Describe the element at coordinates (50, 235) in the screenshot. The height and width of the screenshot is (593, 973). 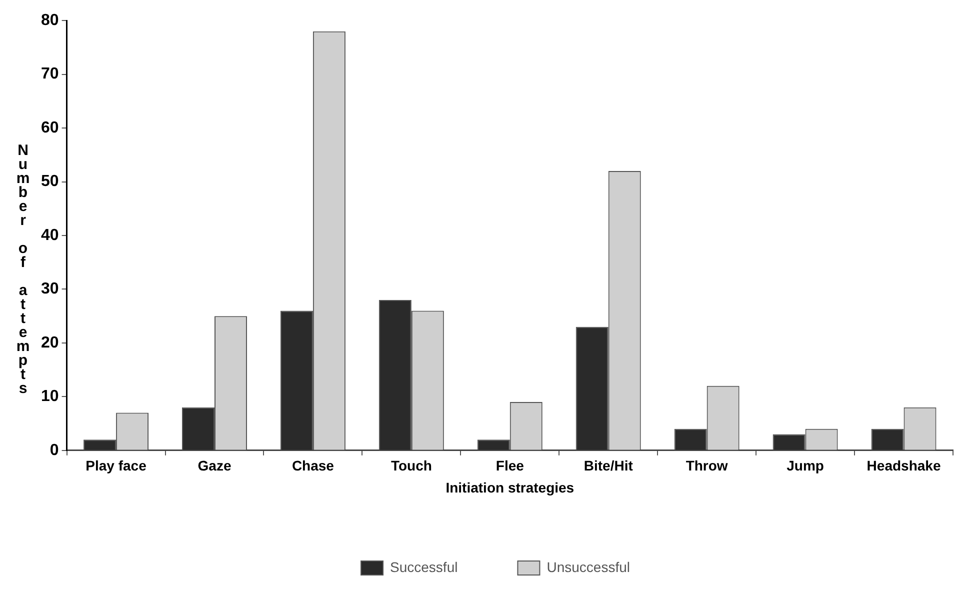
I see `y-tick-label: 40` at that location.